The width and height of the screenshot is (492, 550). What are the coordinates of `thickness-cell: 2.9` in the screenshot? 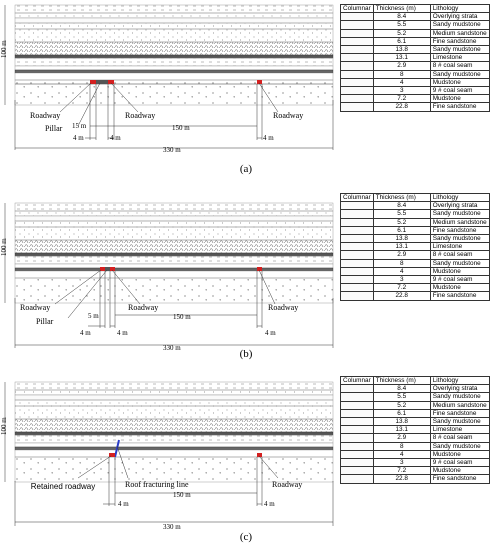 It's located at (401, 66).